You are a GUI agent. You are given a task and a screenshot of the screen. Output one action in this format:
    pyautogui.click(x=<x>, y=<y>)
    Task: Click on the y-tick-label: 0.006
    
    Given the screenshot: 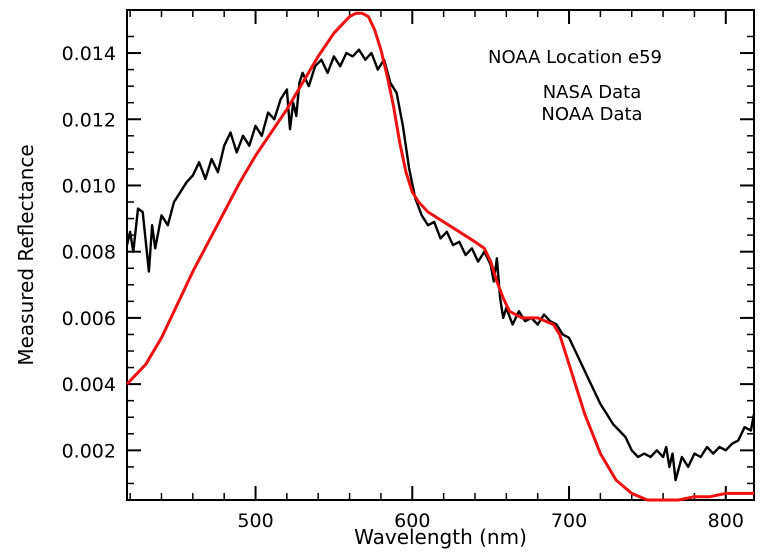 What is the action you would take?
    pyautogui.click(x=89, y=319)
    